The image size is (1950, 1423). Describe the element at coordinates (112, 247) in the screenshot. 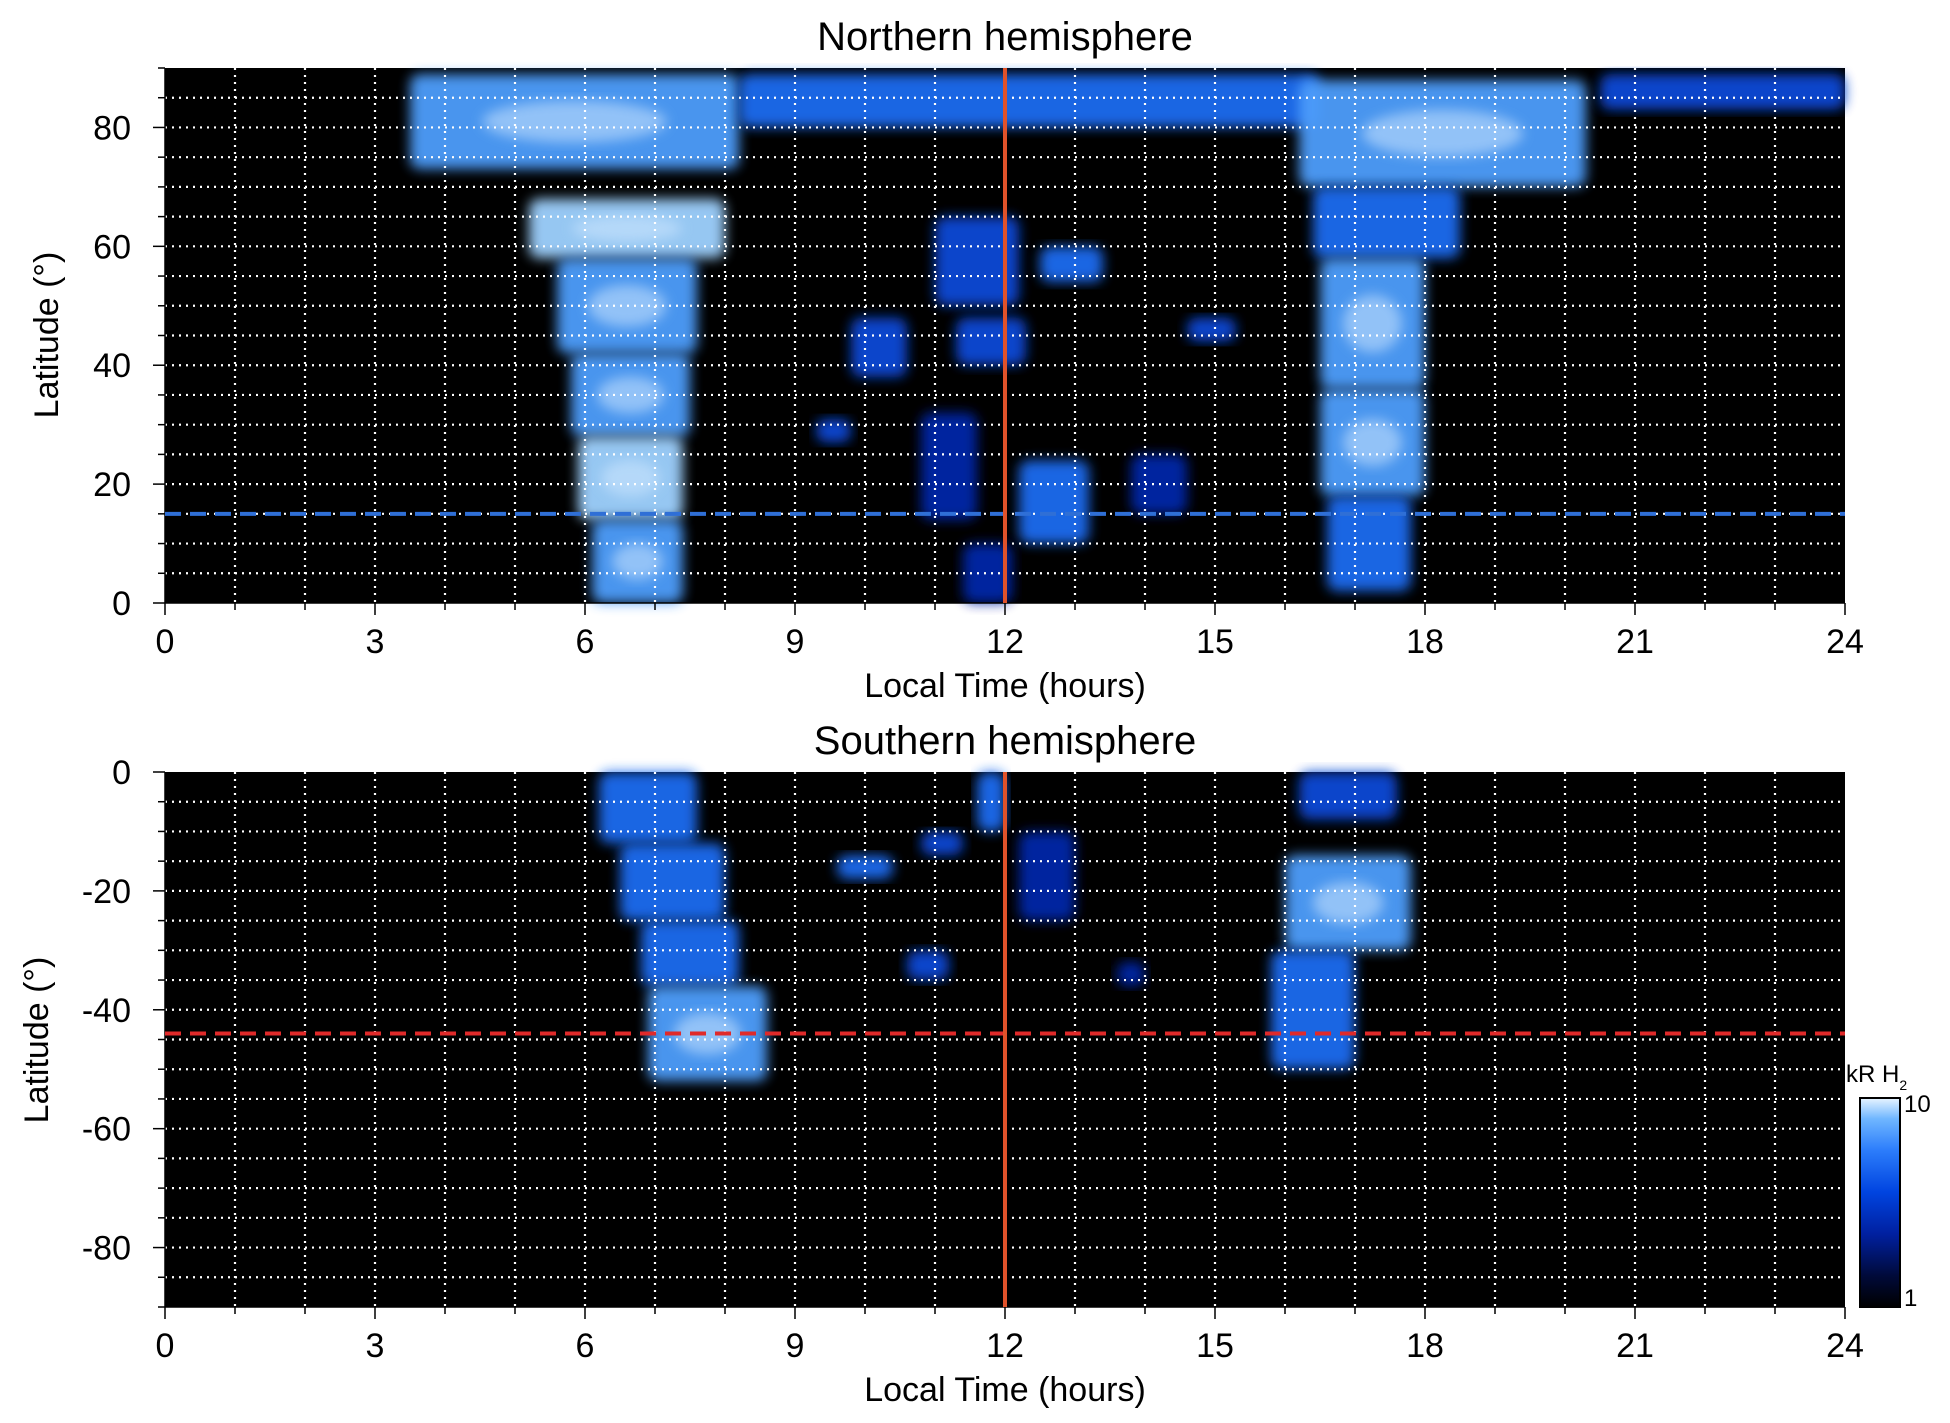

I see `y-tick-label: 60` at that location.